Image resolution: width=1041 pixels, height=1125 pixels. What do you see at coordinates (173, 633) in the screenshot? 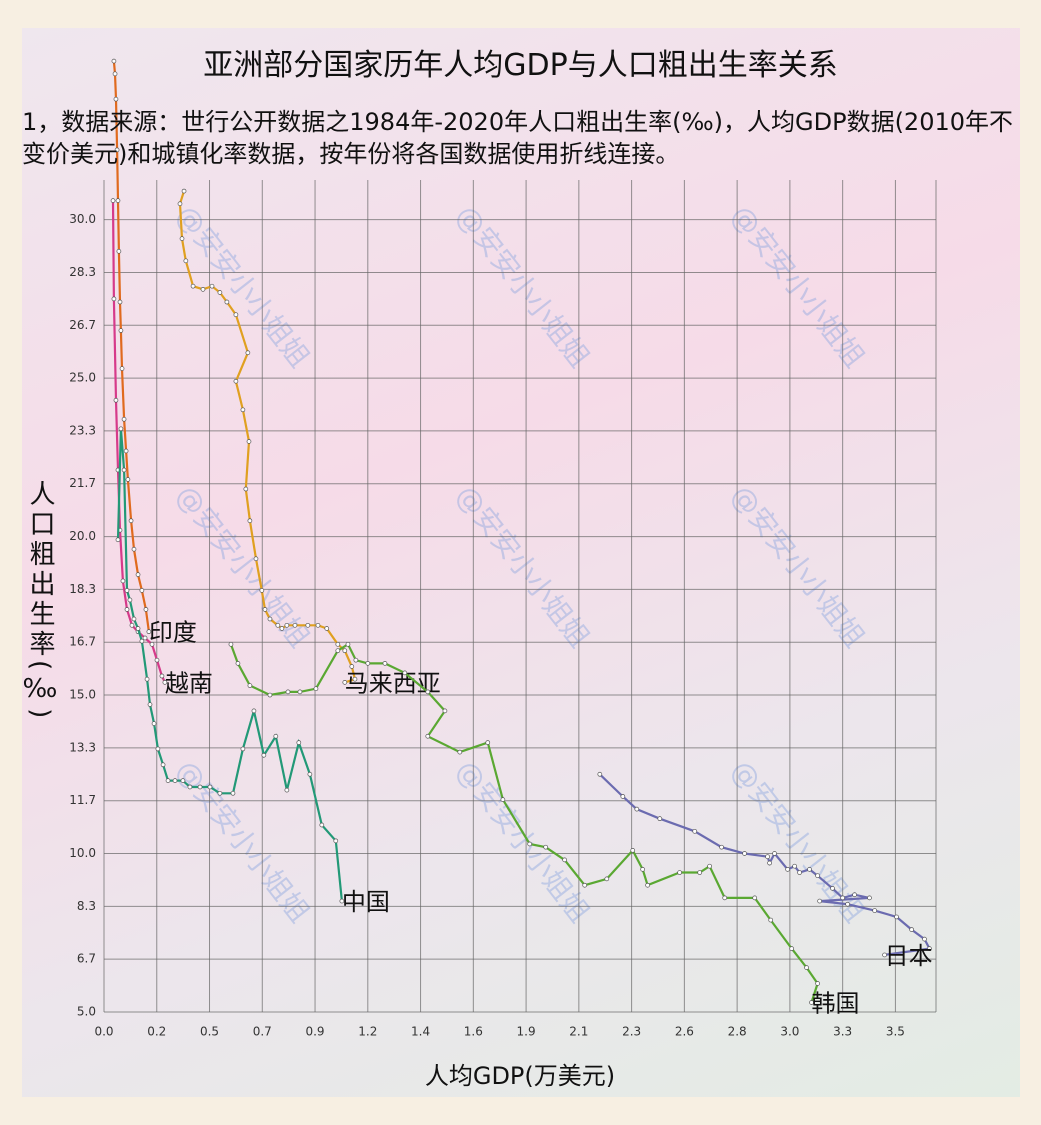
I see `series-label: 印度` at bounding box center [173, 633].